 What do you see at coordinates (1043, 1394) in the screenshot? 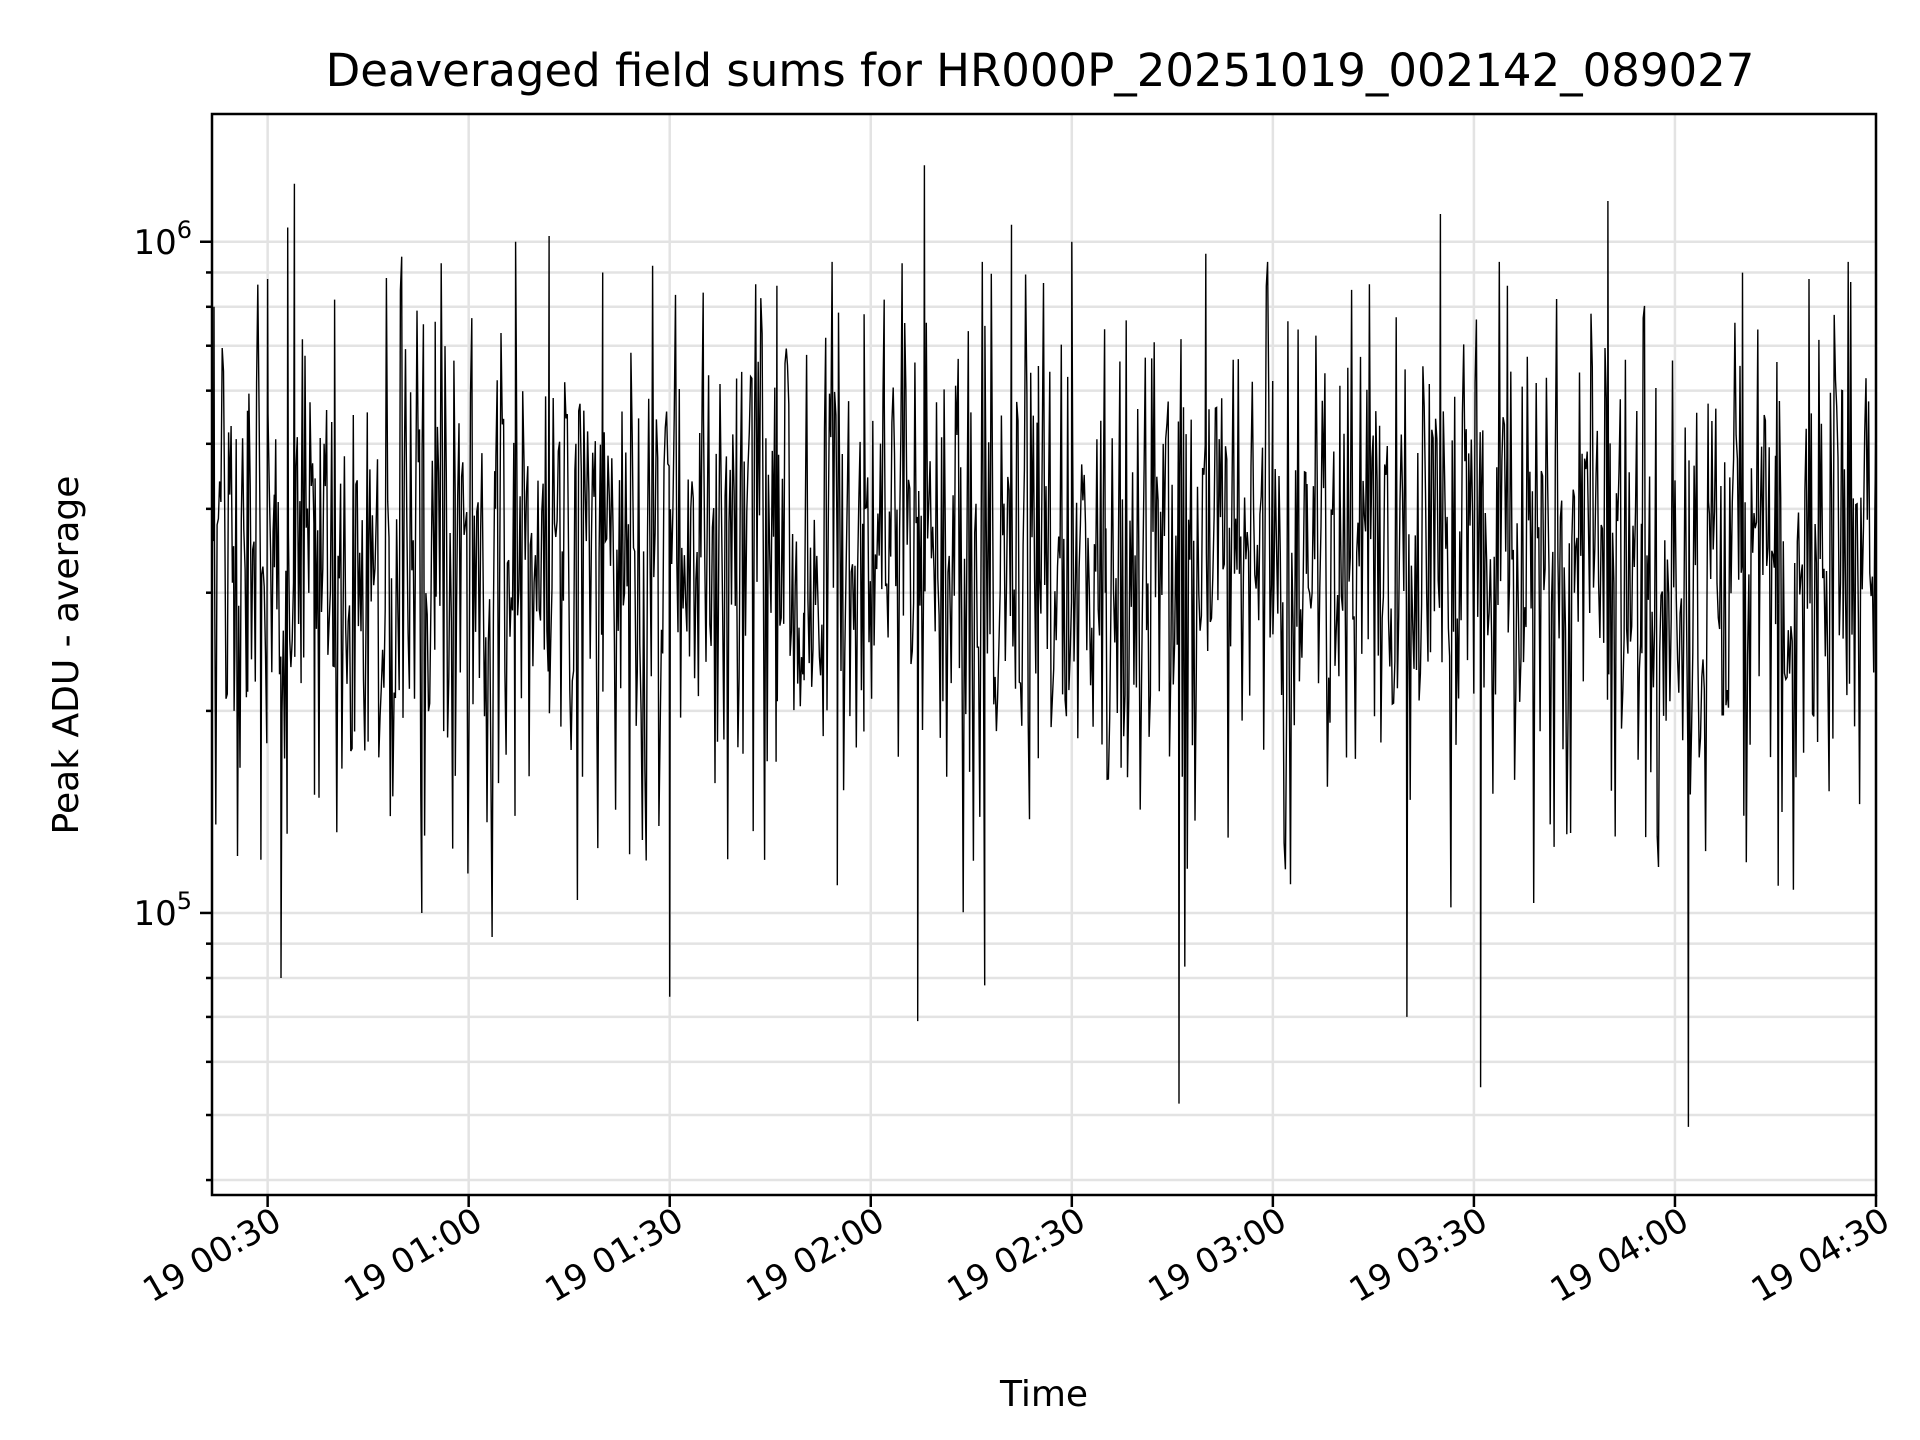
I see `x-axis-label: Time` at bounding box center [1043, 1394].